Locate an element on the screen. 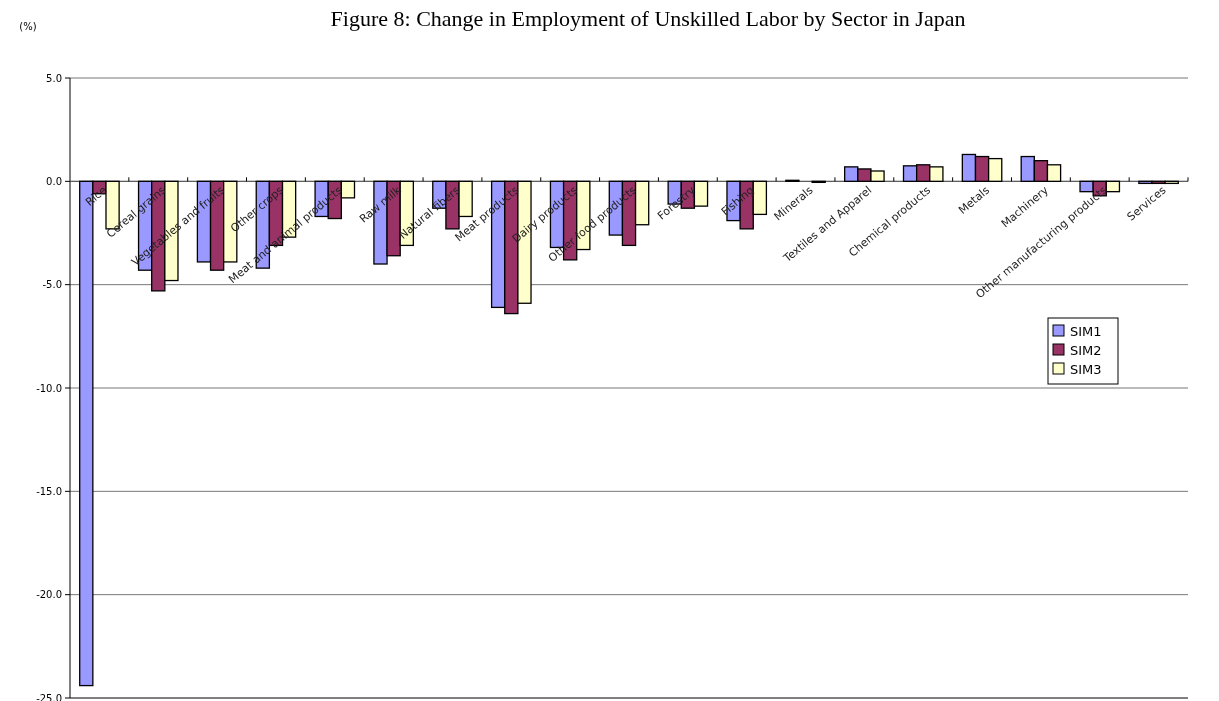  chart-title: Figure 8: Change in Employment of Unskilled Labor by Sector in Japan is located at coordinates (648, 18).